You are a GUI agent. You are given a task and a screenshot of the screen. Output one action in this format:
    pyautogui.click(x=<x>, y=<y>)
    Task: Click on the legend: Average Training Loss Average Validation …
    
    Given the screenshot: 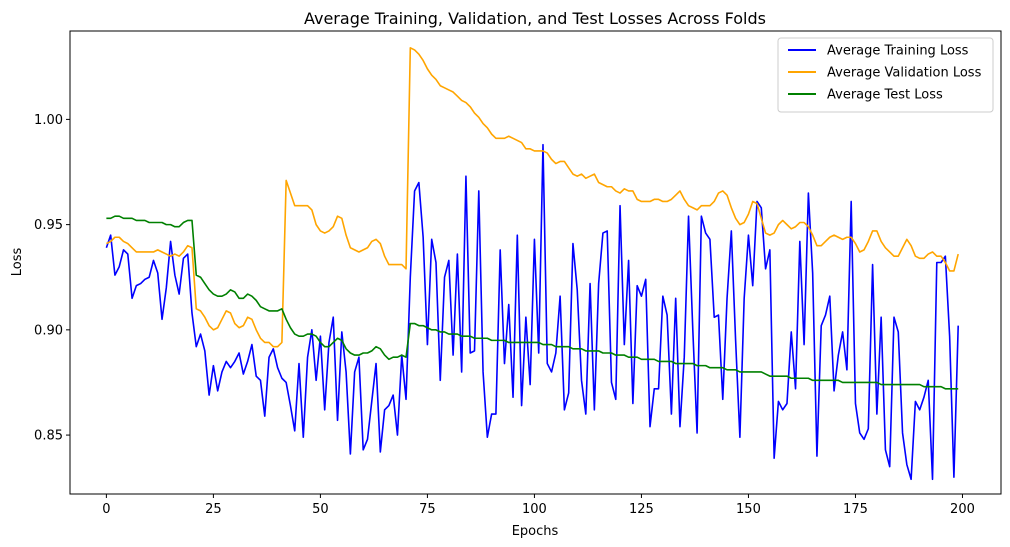 What is the action you would take?
    pyautogui.click(x=885, y=75)
    